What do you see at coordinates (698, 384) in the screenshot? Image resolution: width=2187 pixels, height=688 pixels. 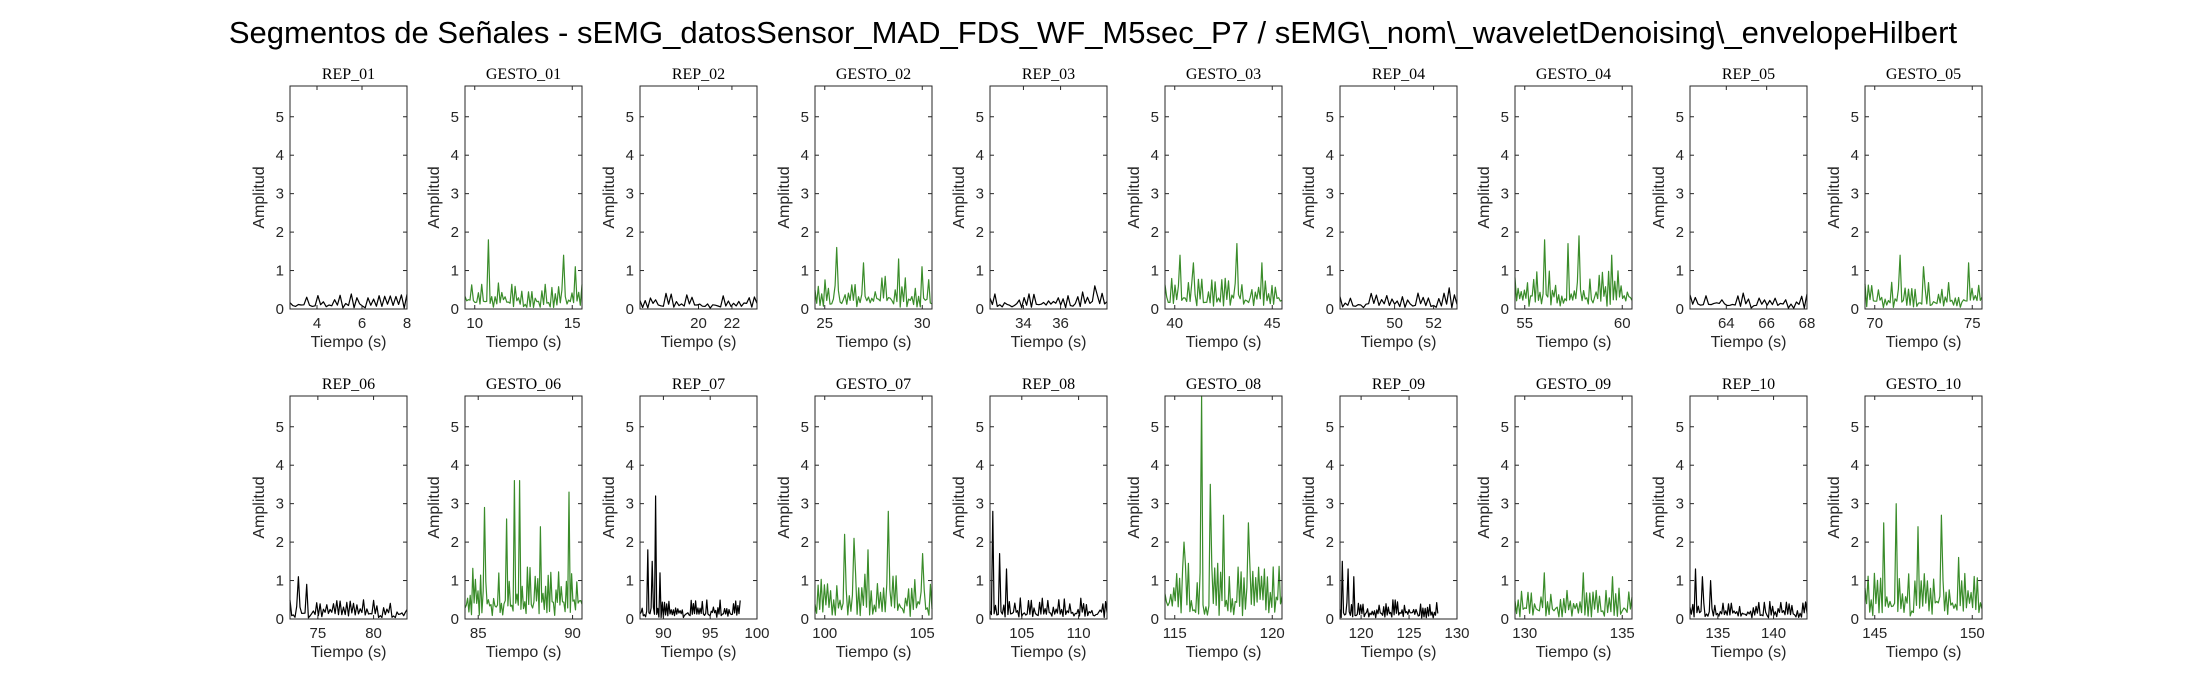 I see `subplot-title: REP_07` at bounding box center [698, 384].